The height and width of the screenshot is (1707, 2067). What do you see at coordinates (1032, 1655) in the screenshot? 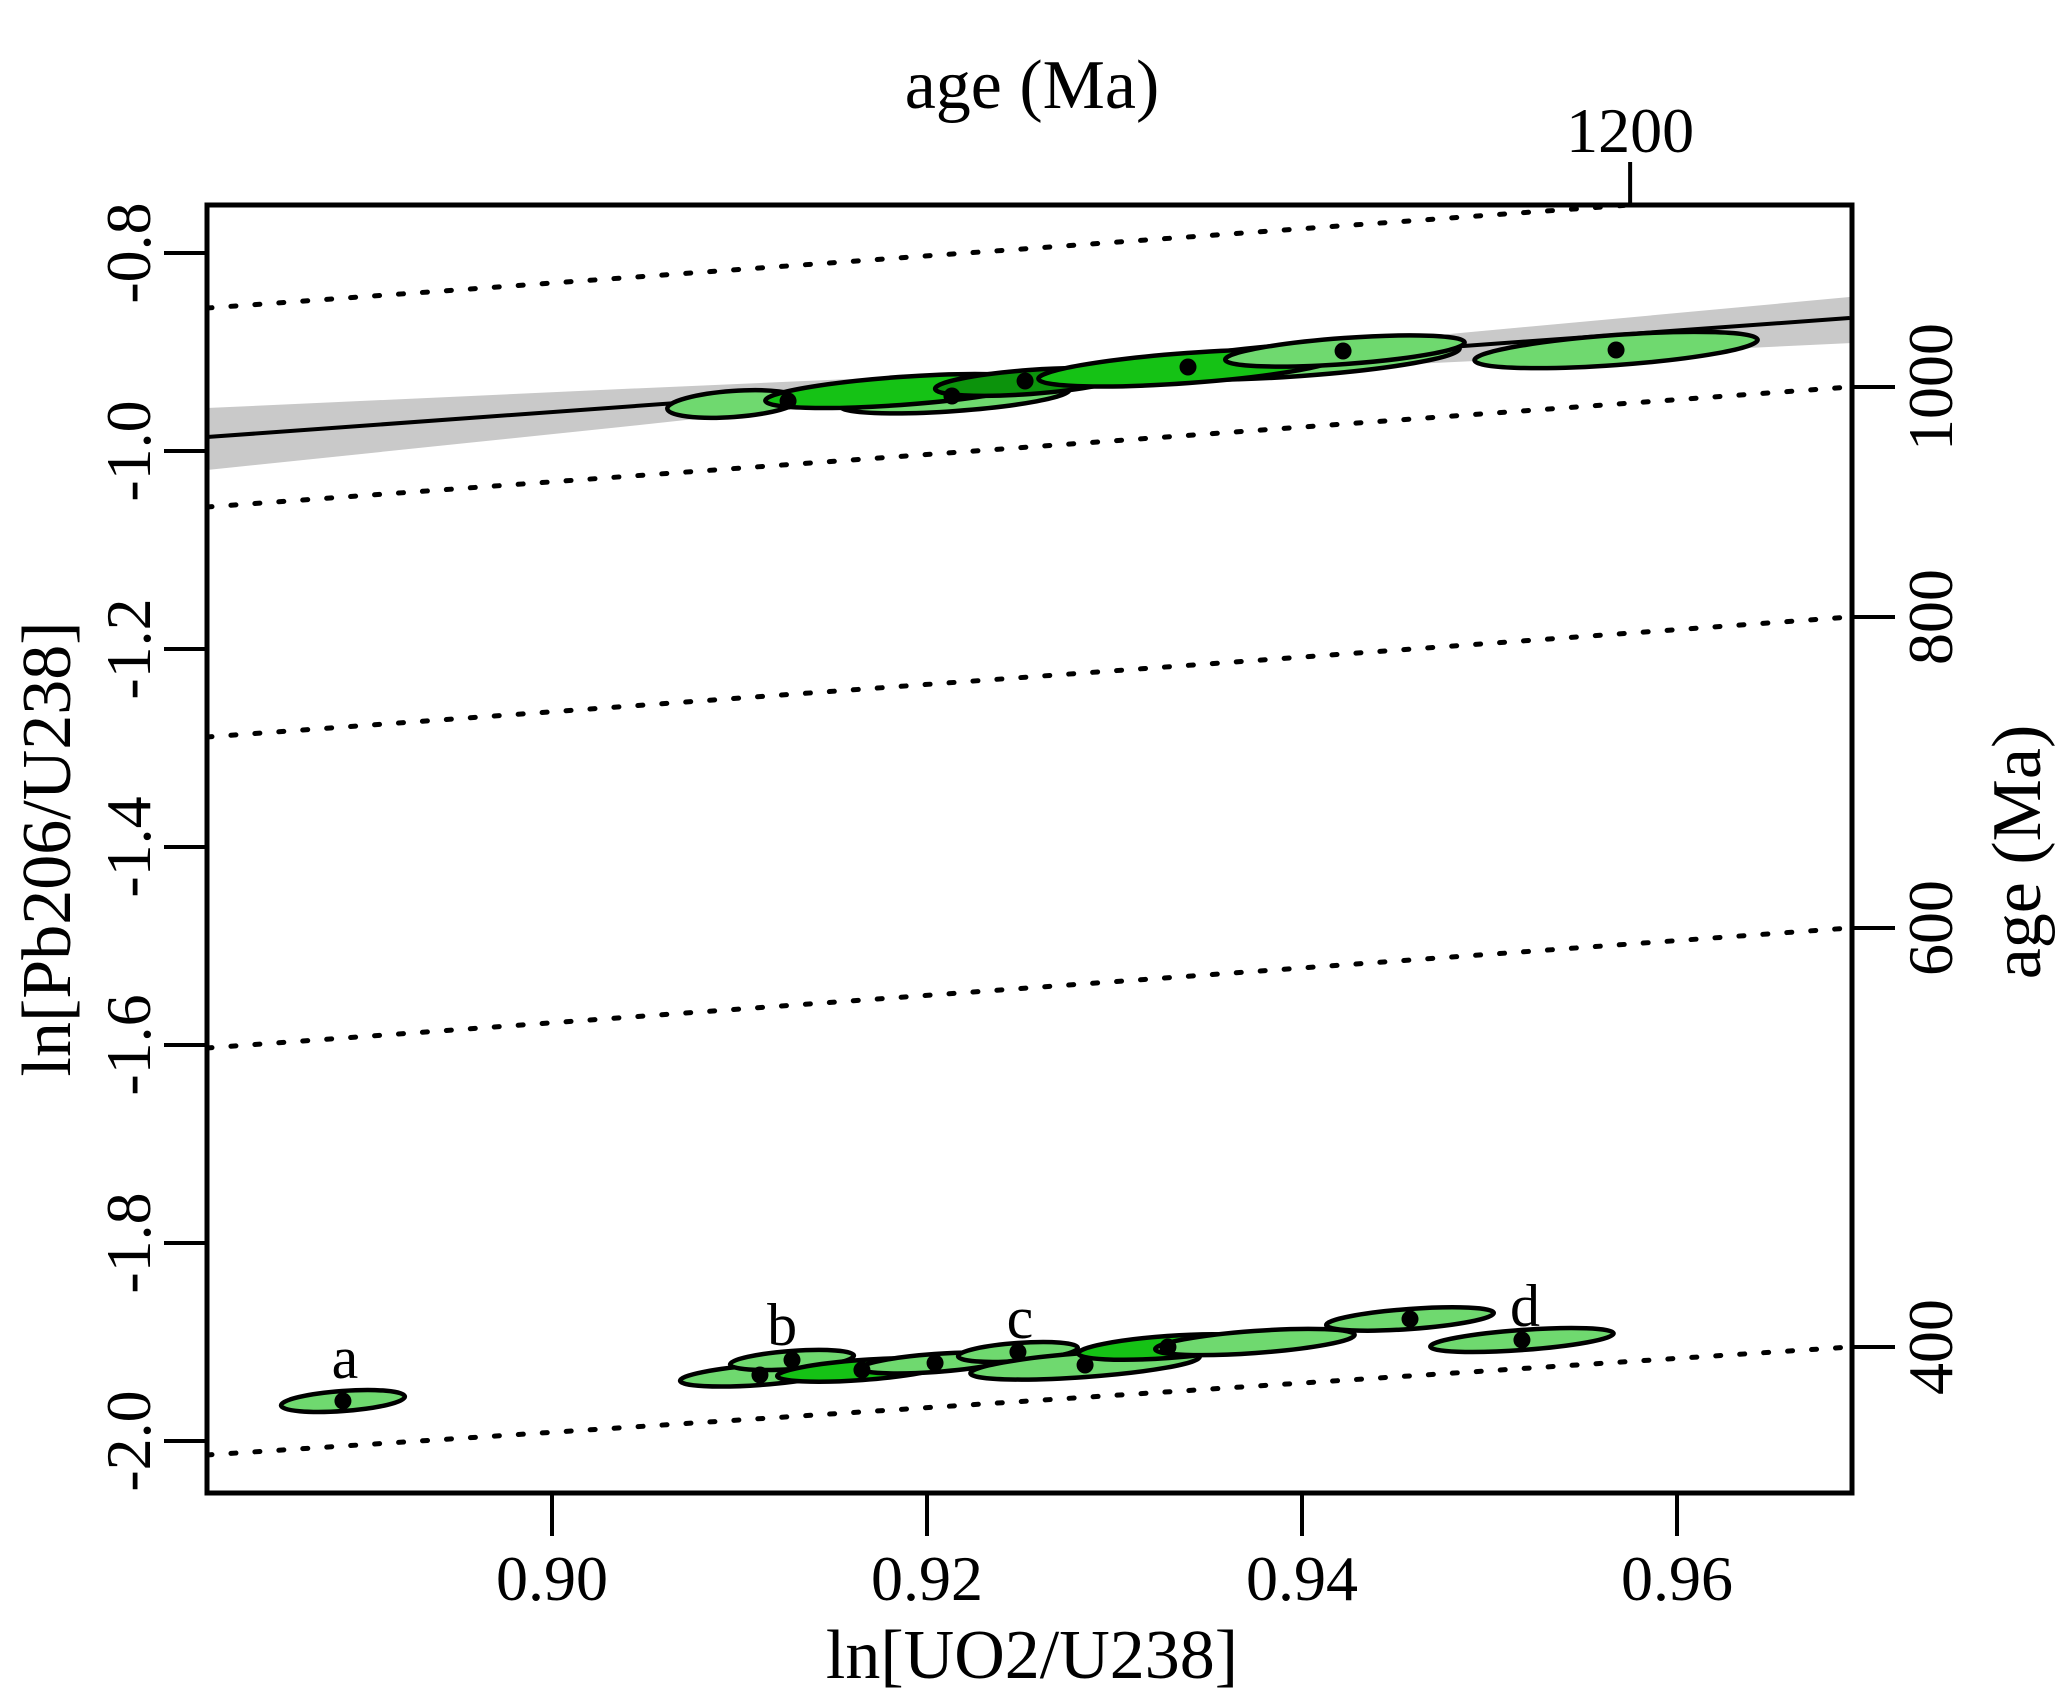
I see `x-axis-title: ln[UO2/U238]` at bounding box center [1032, 1655].